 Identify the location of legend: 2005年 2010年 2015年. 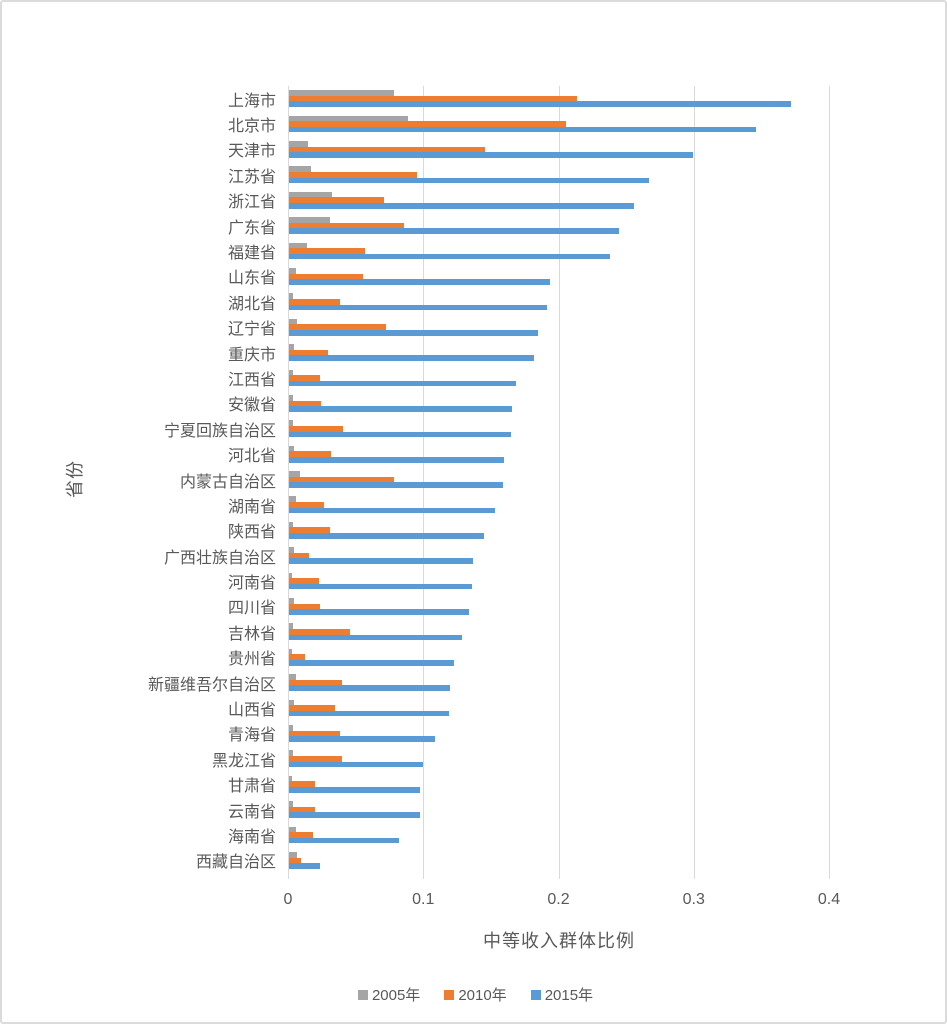
(473, 994).